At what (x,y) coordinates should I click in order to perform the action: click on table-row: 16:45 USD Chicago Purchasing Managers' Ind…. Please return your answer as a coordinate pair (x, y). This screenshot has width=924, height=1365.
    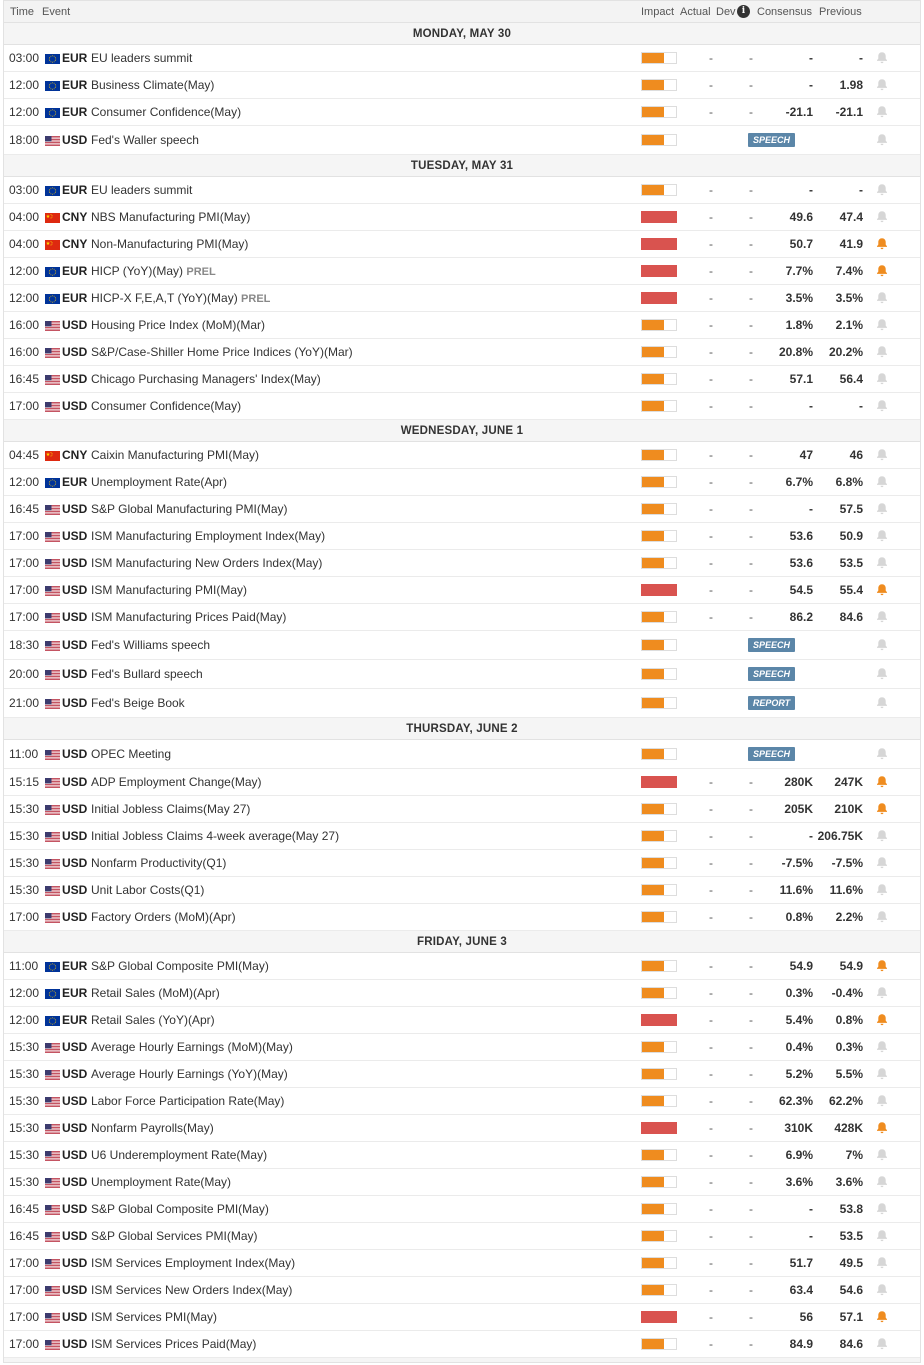
    Looking at the image, I should click on (462, 379).